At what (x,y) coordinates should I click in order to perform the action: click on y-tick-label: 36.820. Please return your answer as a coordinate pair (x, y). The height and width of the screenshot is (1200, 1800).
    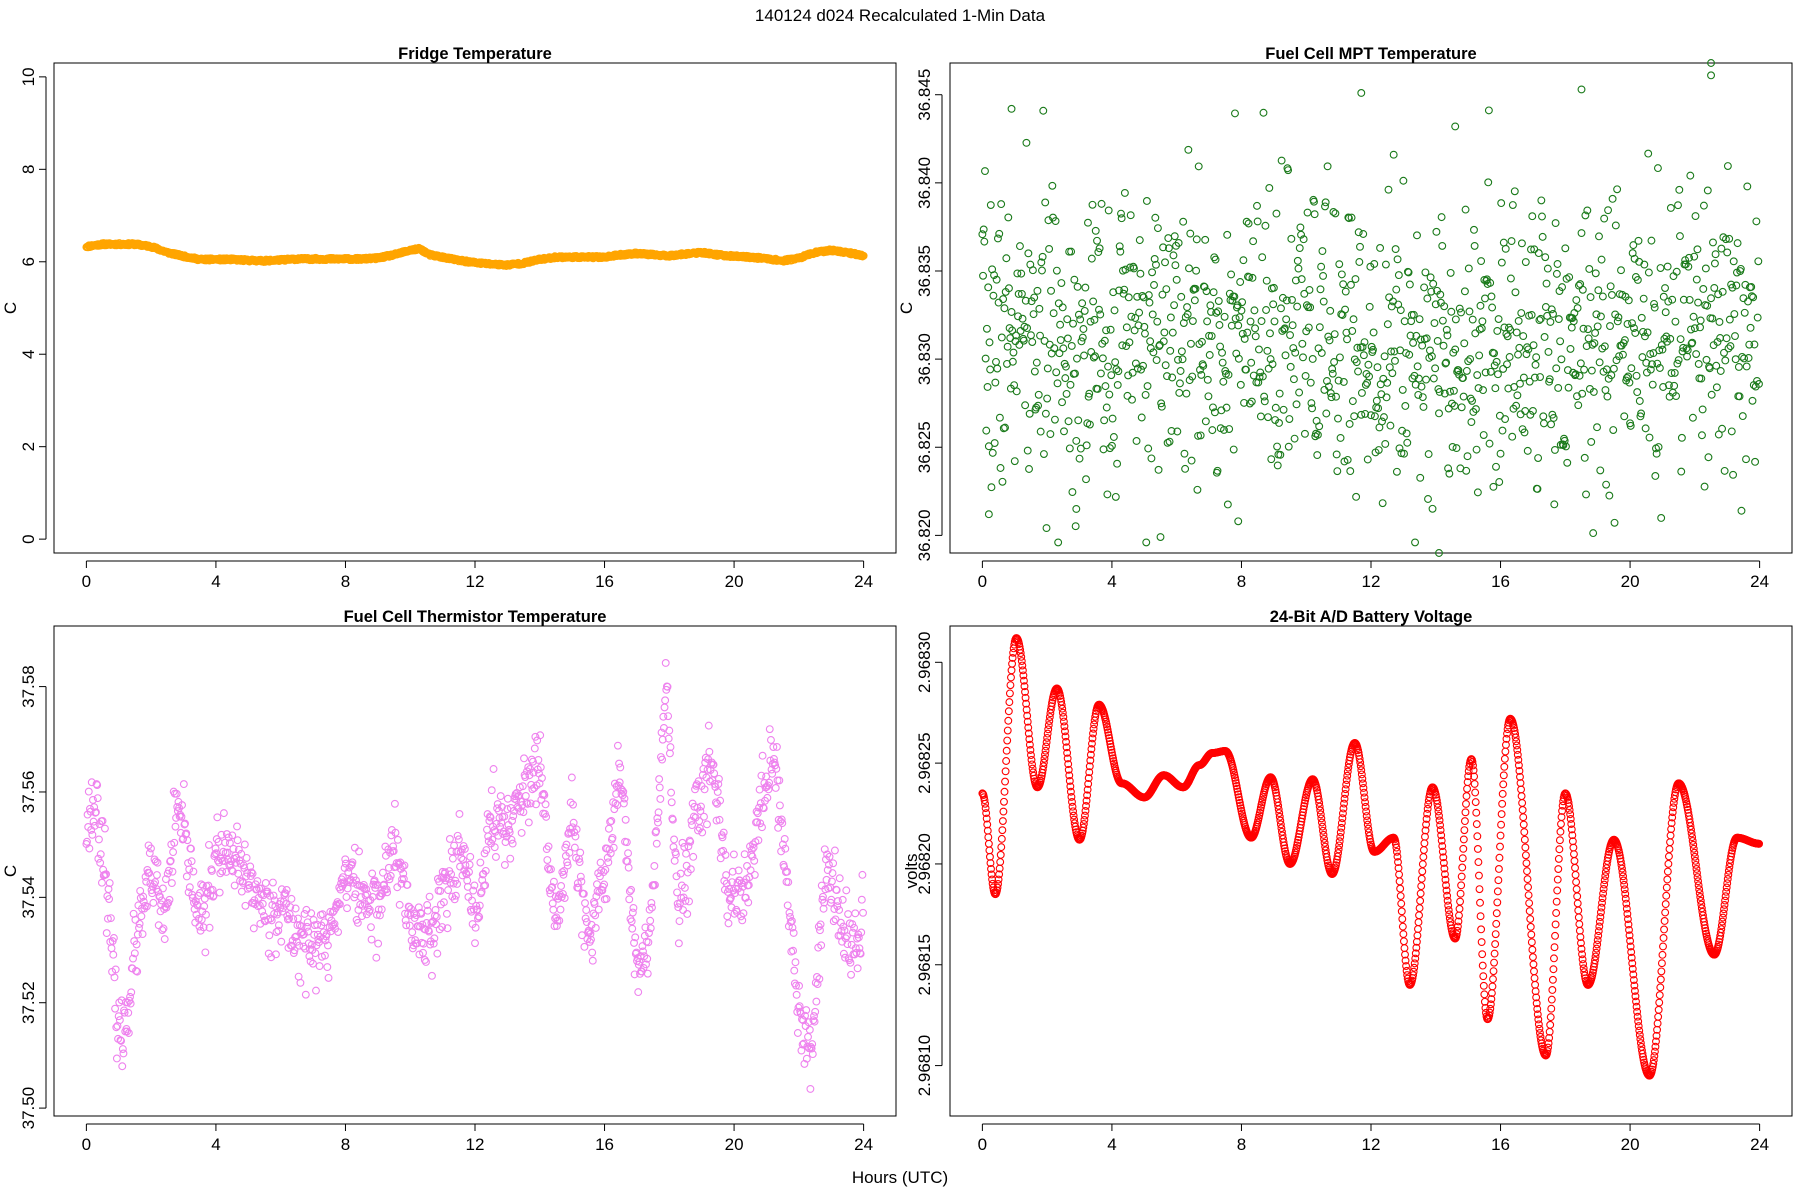
    Looking at the image, I should click on (924, 535).